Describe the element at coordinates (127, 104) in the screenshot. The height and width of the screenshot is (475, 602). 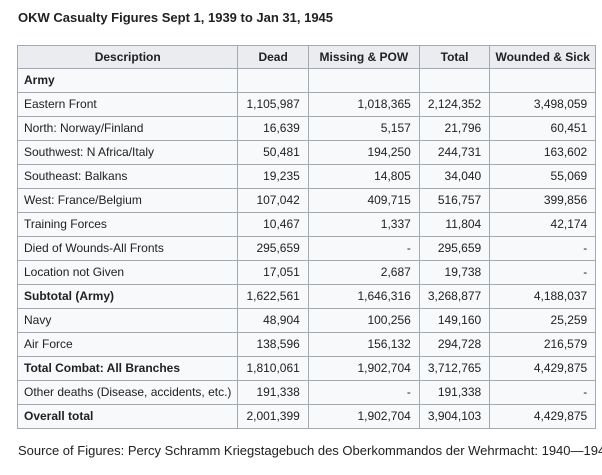
I see `description-cell: Eastern Front` at that location.